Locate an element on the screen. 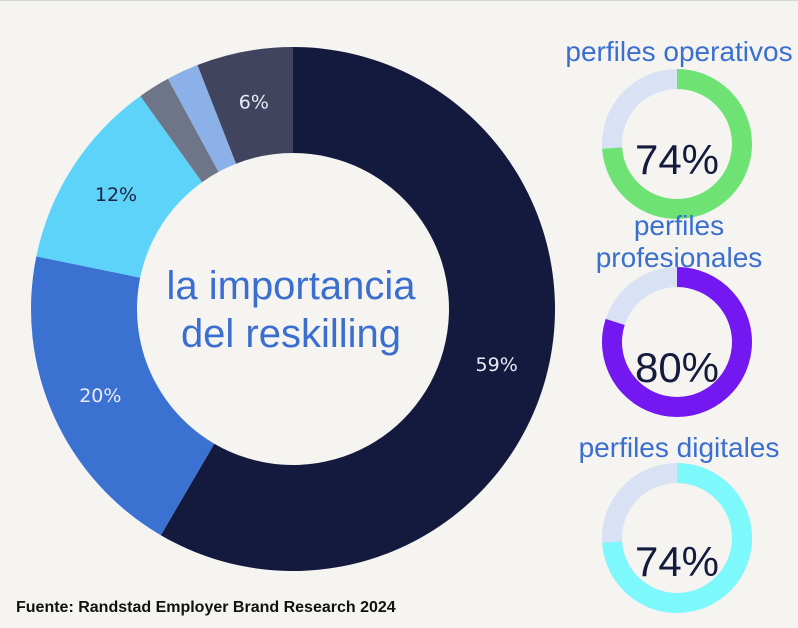 This screenshot has height=628, width=798. donut-slice-label-3: 12% is located at coordinates (116, 195).